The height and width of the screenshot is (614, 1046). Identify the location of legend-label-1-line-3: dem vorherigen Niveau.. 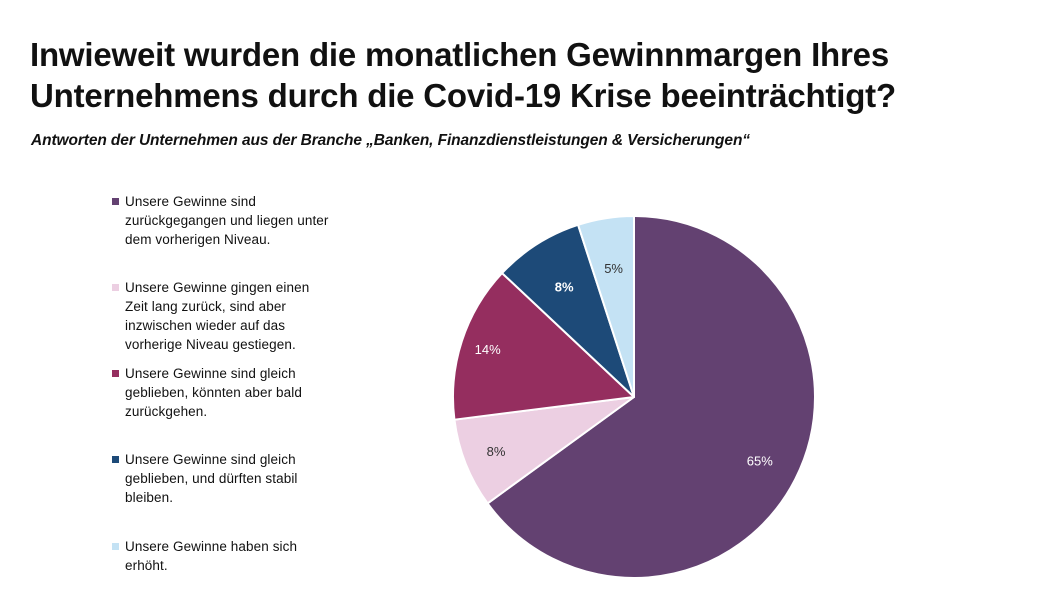
(198, 239).